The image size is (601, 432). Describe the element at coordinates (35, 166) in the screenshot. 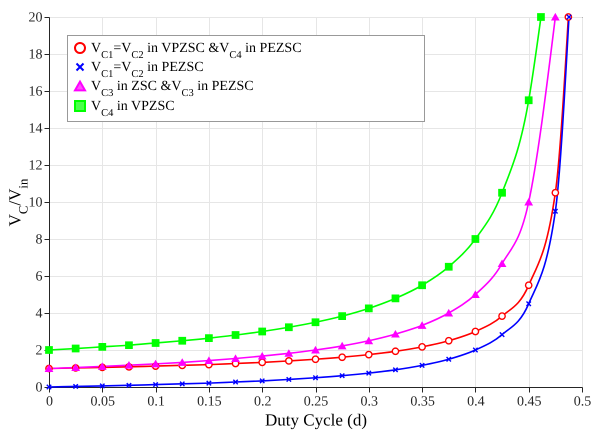

I see `y-tick-label: 12` at that location.